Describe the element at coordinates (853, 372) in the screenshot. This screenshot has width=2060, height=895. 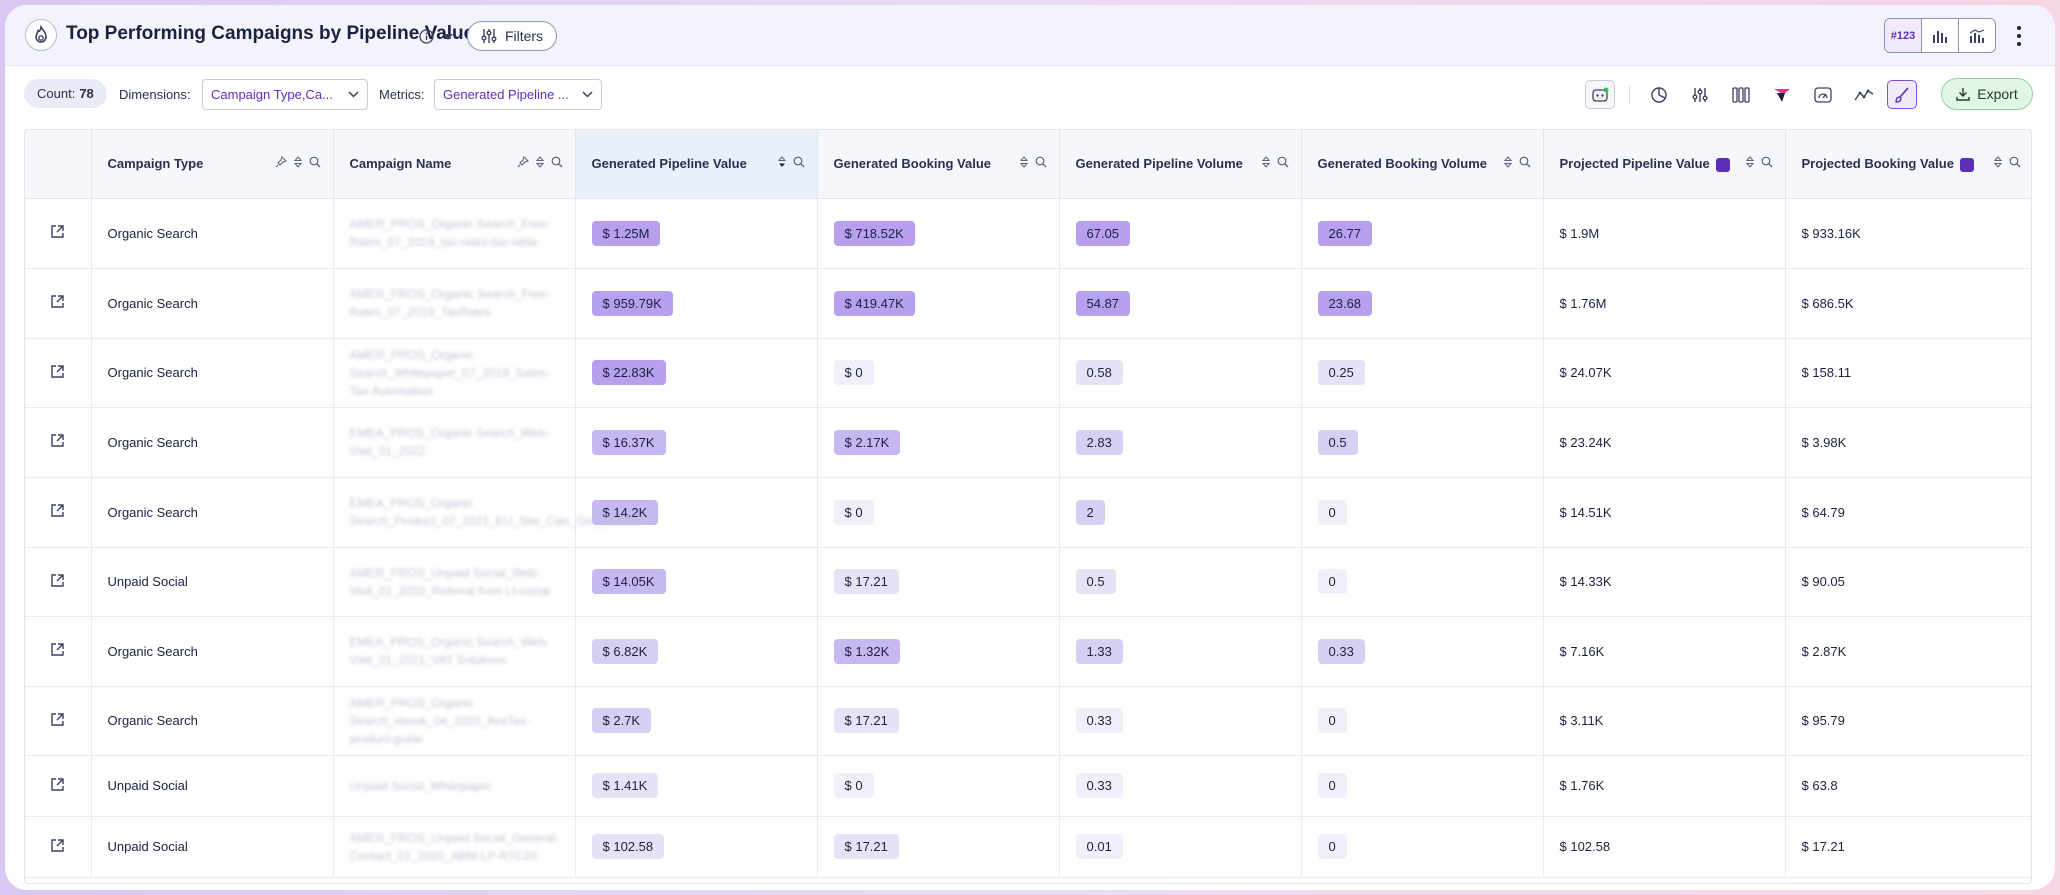
I see `value-chip: $ 0` at that location.